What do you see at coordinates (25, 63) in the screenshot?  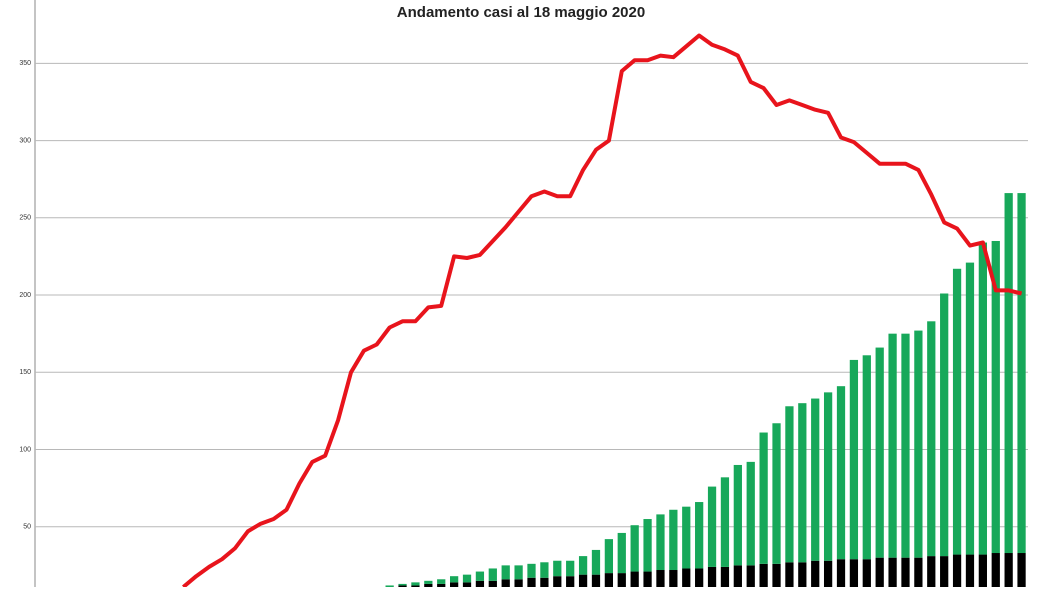 I see `y-tick-label: 350` at bounding box center [25, 63].